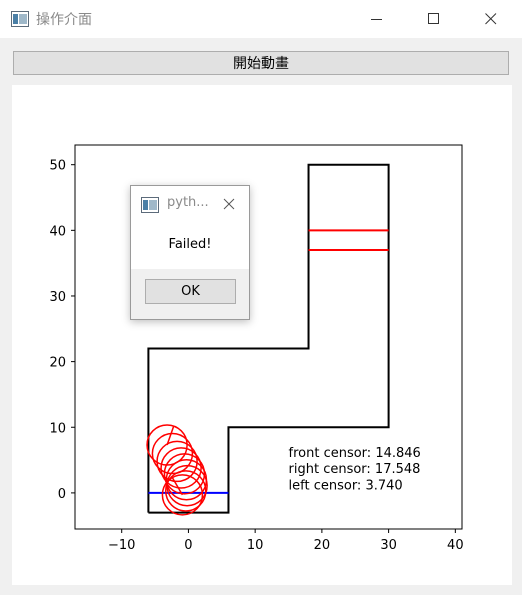 The height and width of the screenshot is (595, 522). I want to click on x-tick-label: −10, so click(121, 545).